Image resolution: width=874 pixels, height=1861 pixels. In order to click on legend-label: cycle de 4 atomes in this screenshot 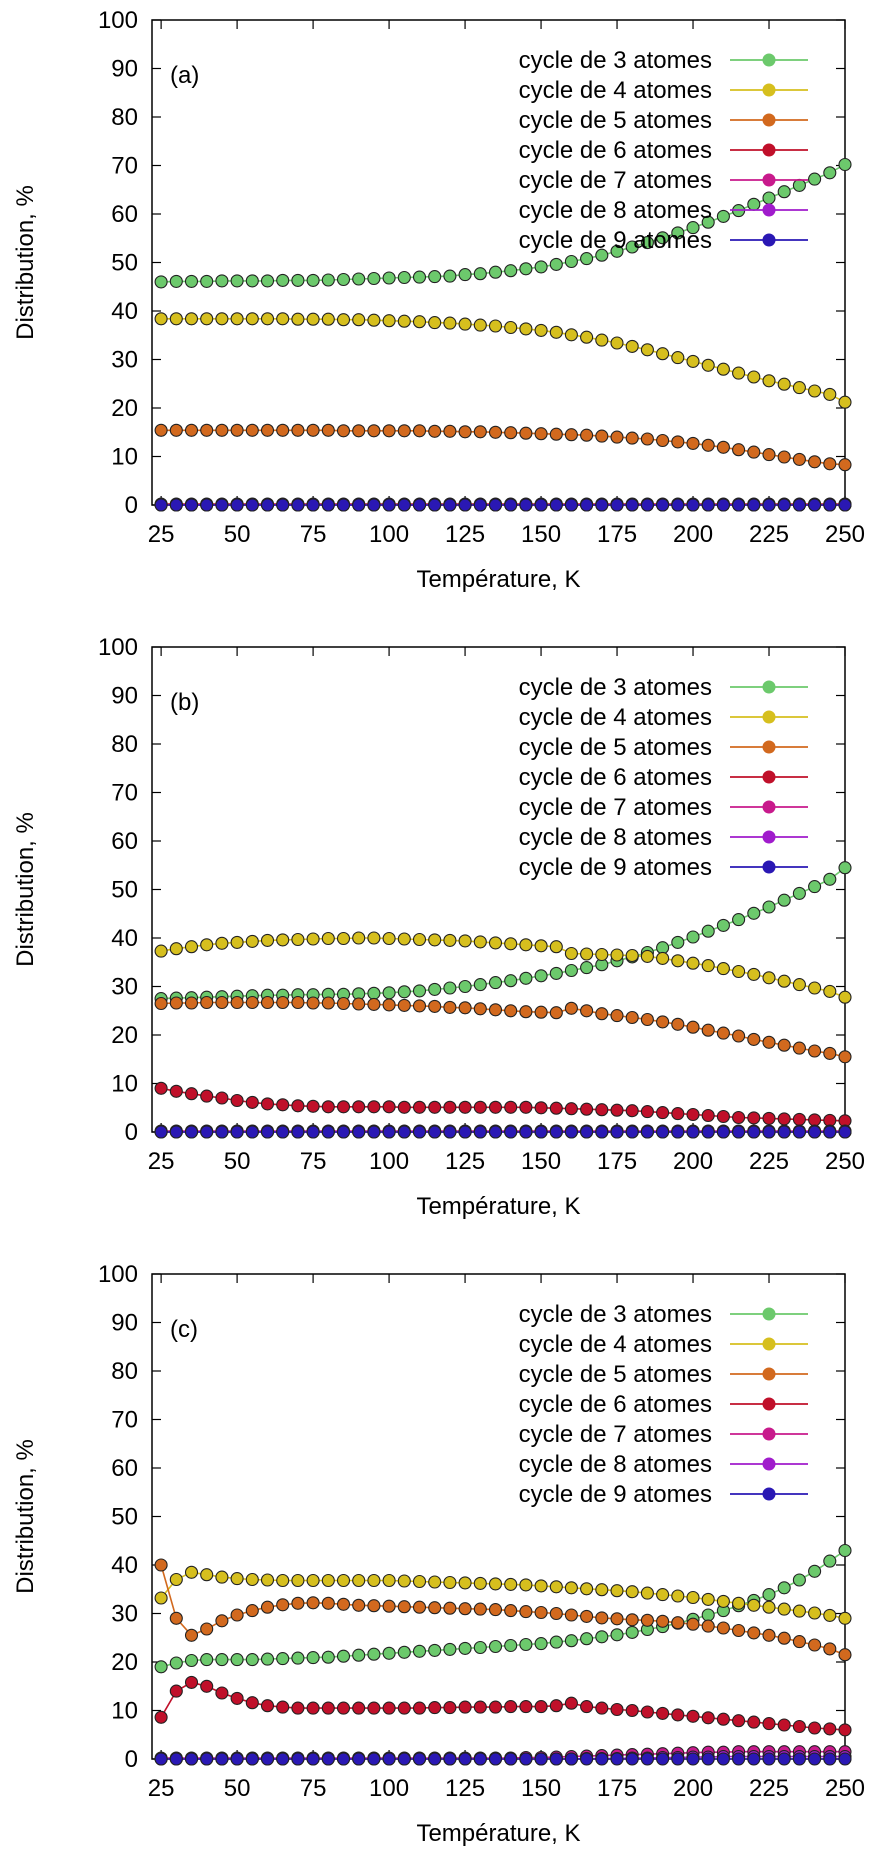, I will do `click(615, 90)`.